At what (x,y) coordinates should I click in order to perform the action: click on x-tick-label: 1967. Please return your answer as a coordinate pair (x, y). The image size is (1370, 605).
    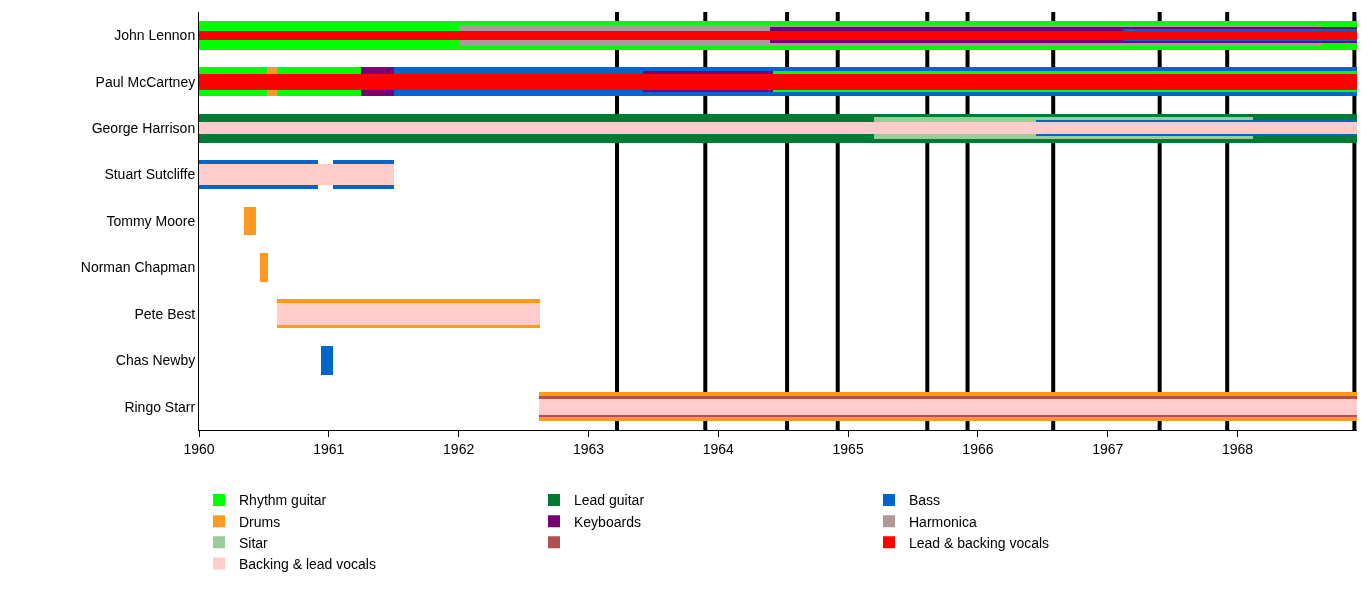
    Looking at the image, I should click on (1108, 448).